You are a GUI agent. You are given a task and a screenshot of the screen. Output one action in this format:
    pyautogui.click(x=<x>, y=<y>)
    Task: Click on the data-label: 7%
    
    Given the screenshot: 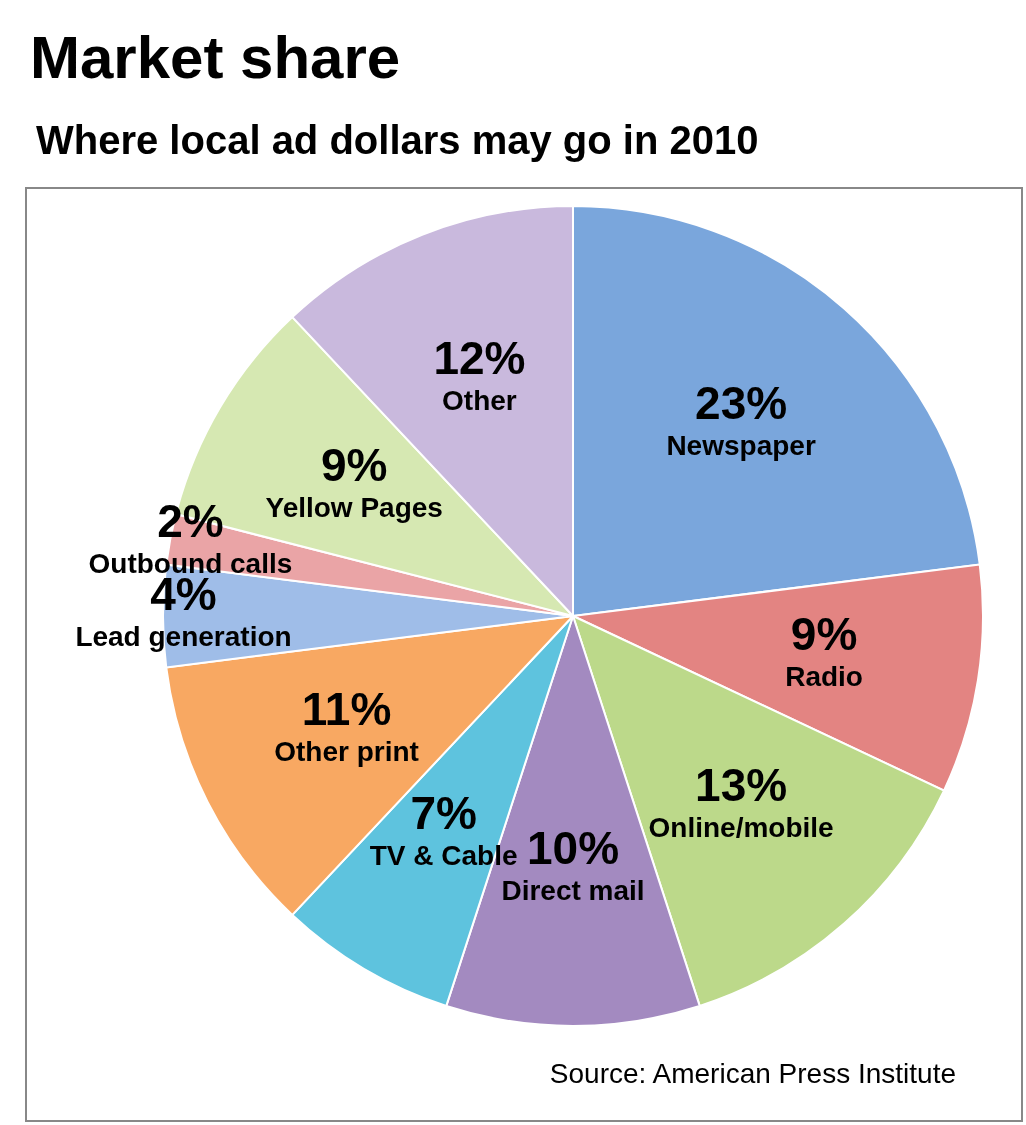 What is the action you would take?
    pyautogui.click(x=443, y=812)
    